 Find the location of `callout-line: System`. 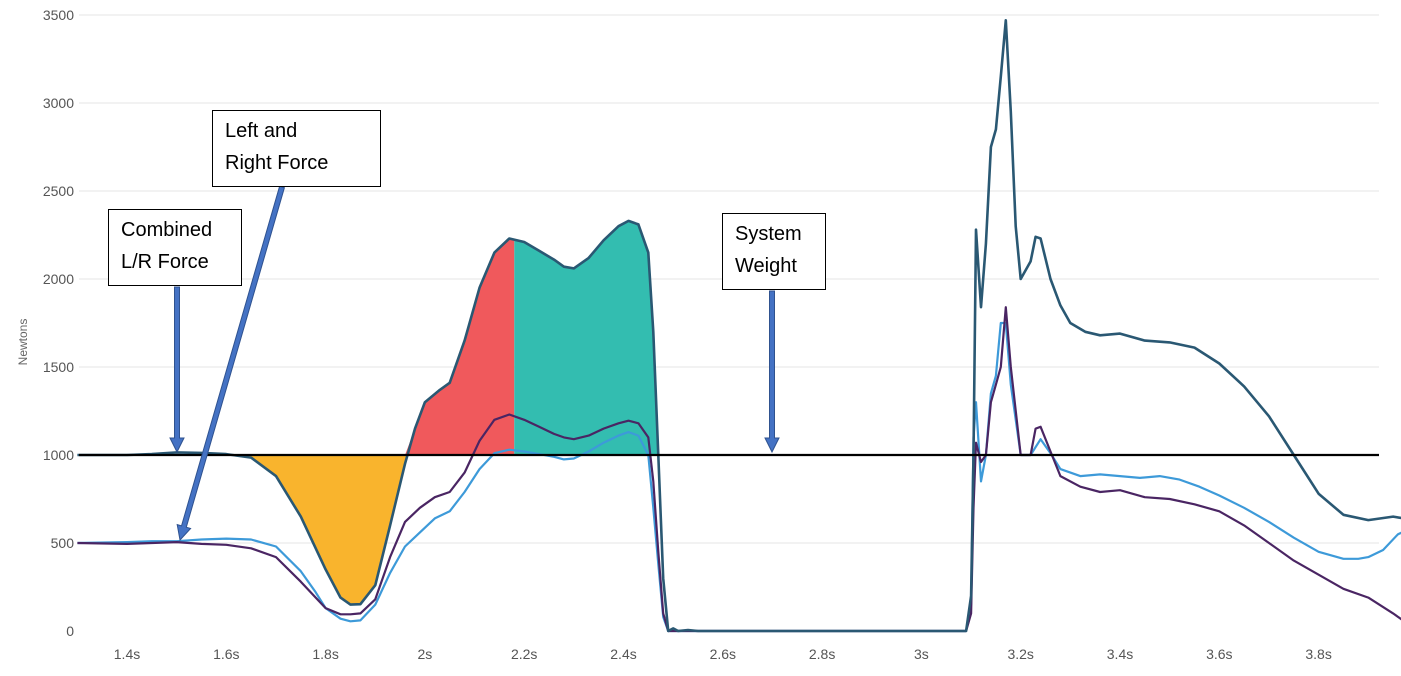

callout-line: System is located at coordinates (768, 234).